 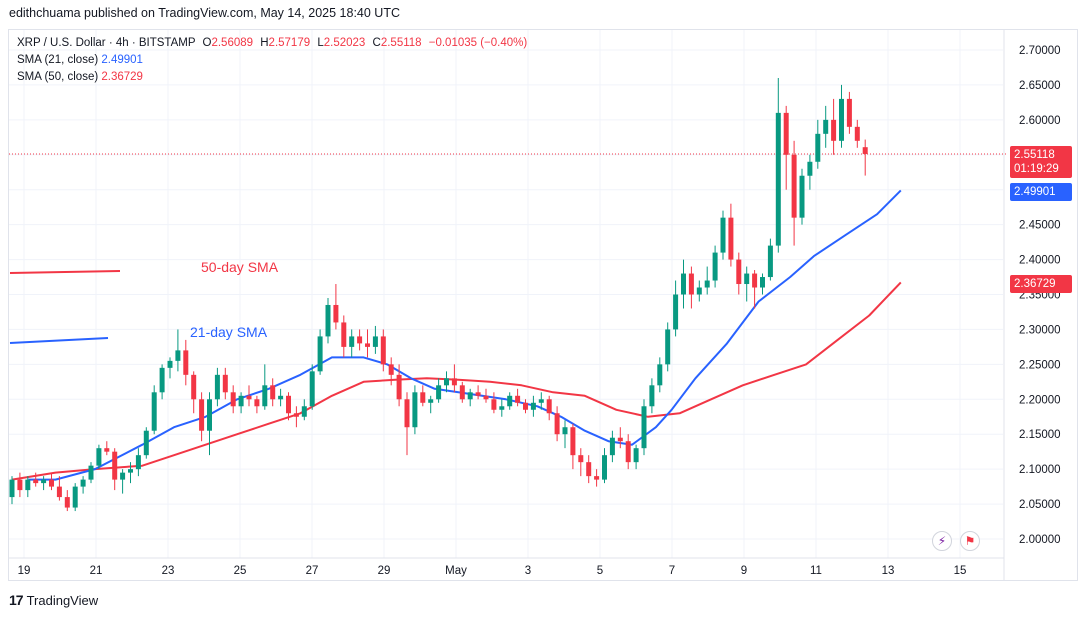 What do you see at coordinates (1040, 121) in the screenshot?
I see `y-tick-label: 2.60000` at bounding box center [1040, 121].